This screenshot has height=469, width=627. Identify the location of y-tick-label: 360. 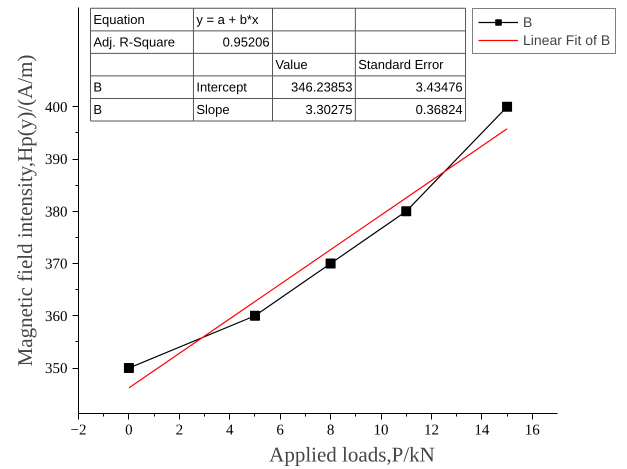
(56, 316).